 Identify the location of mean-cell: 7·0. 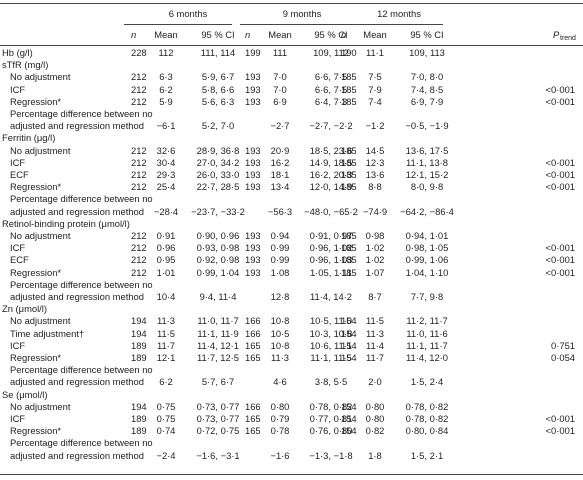
(280, 77).